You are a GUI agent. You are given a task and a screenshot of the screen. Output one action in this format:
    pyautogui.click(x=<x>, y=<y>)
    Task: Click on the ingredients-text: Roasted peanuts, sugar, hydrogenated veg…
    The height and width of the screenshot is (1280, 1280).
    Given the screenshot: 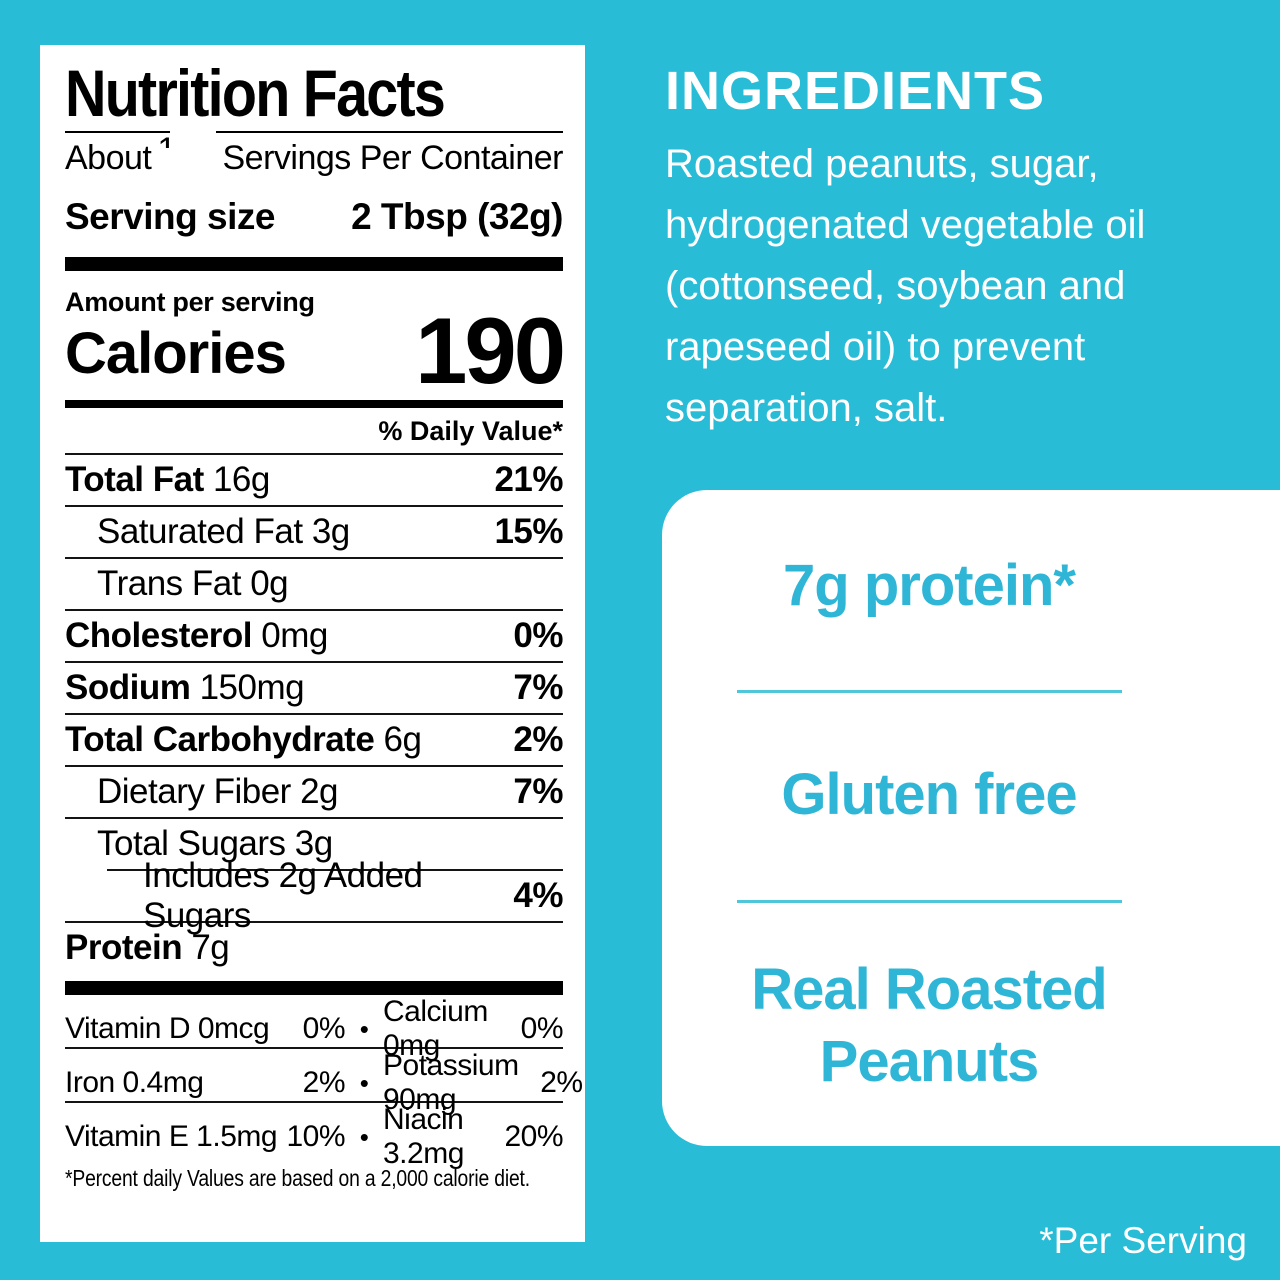 What is the action you would take?
    pyautogui.click(x=905, y=286)
    